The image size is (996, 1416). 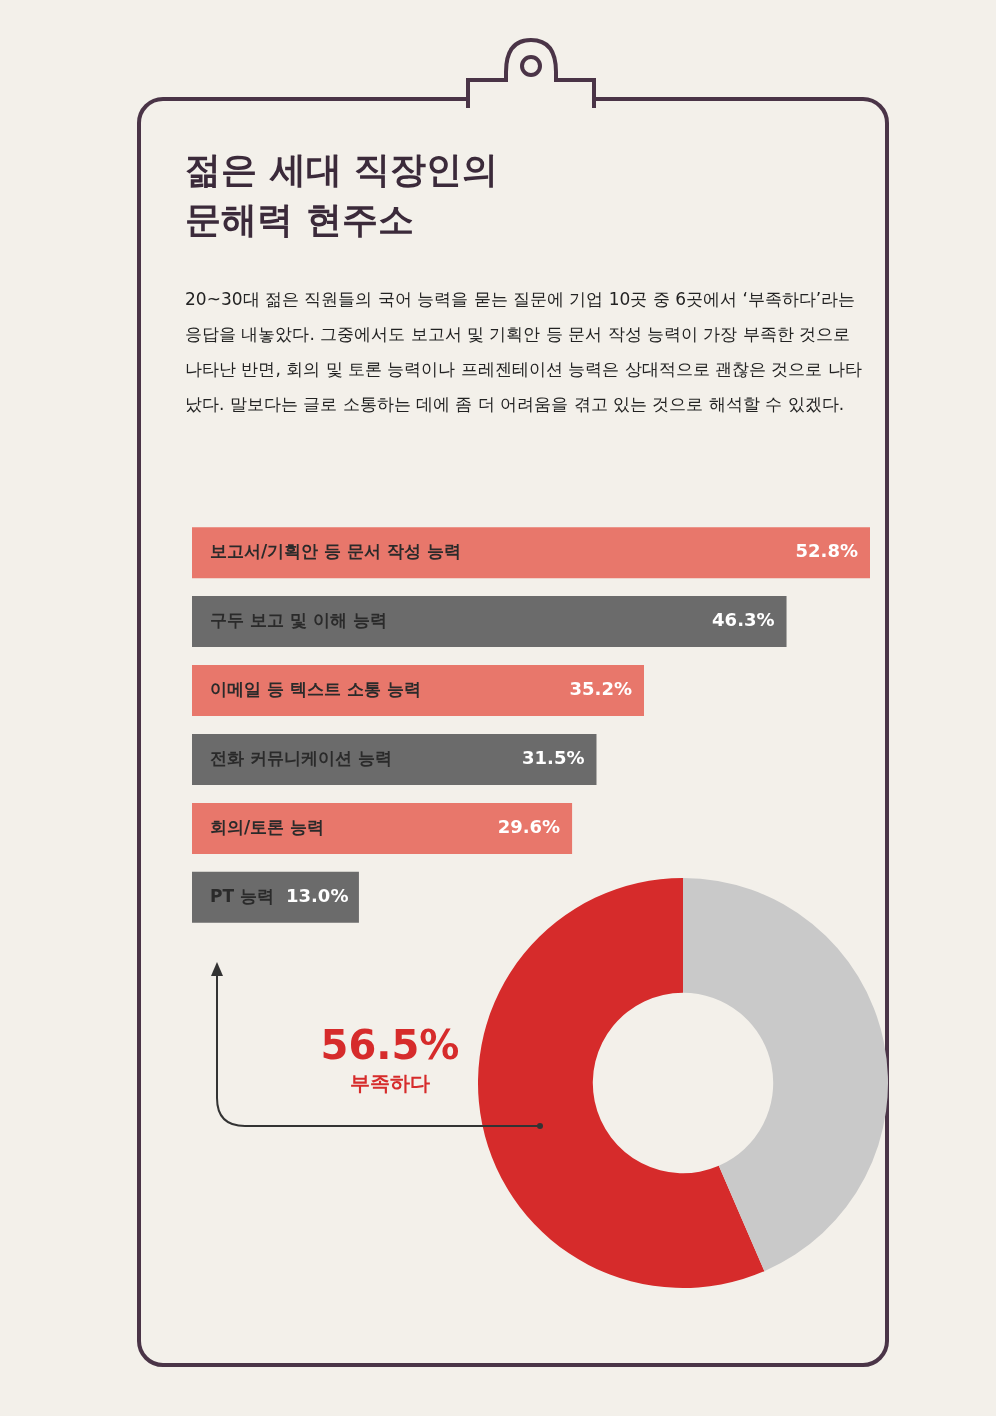 What do you see at coordinates (827, 551) in the screenshot?
I see `data-label: 52.8%` at bounding box center [827, 551].